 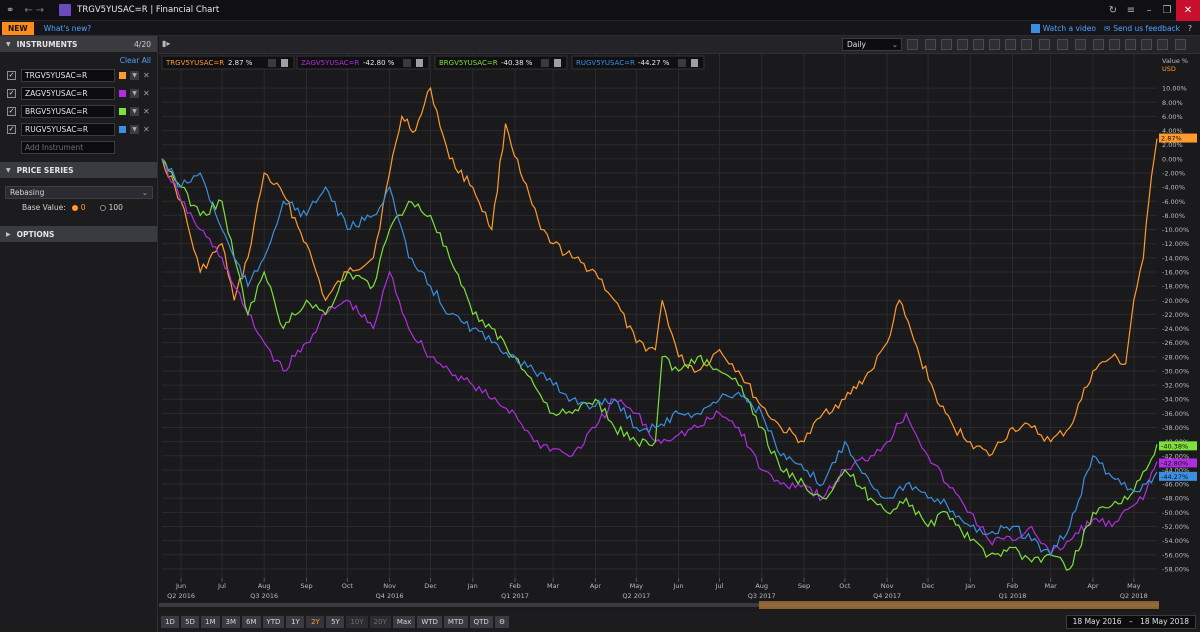 What do you see at coordinates (1130, 622) in the screenshot?
I see `date-range-input: 18 May 2016 – 18 May 2018` at bounding box center [1130, 622].